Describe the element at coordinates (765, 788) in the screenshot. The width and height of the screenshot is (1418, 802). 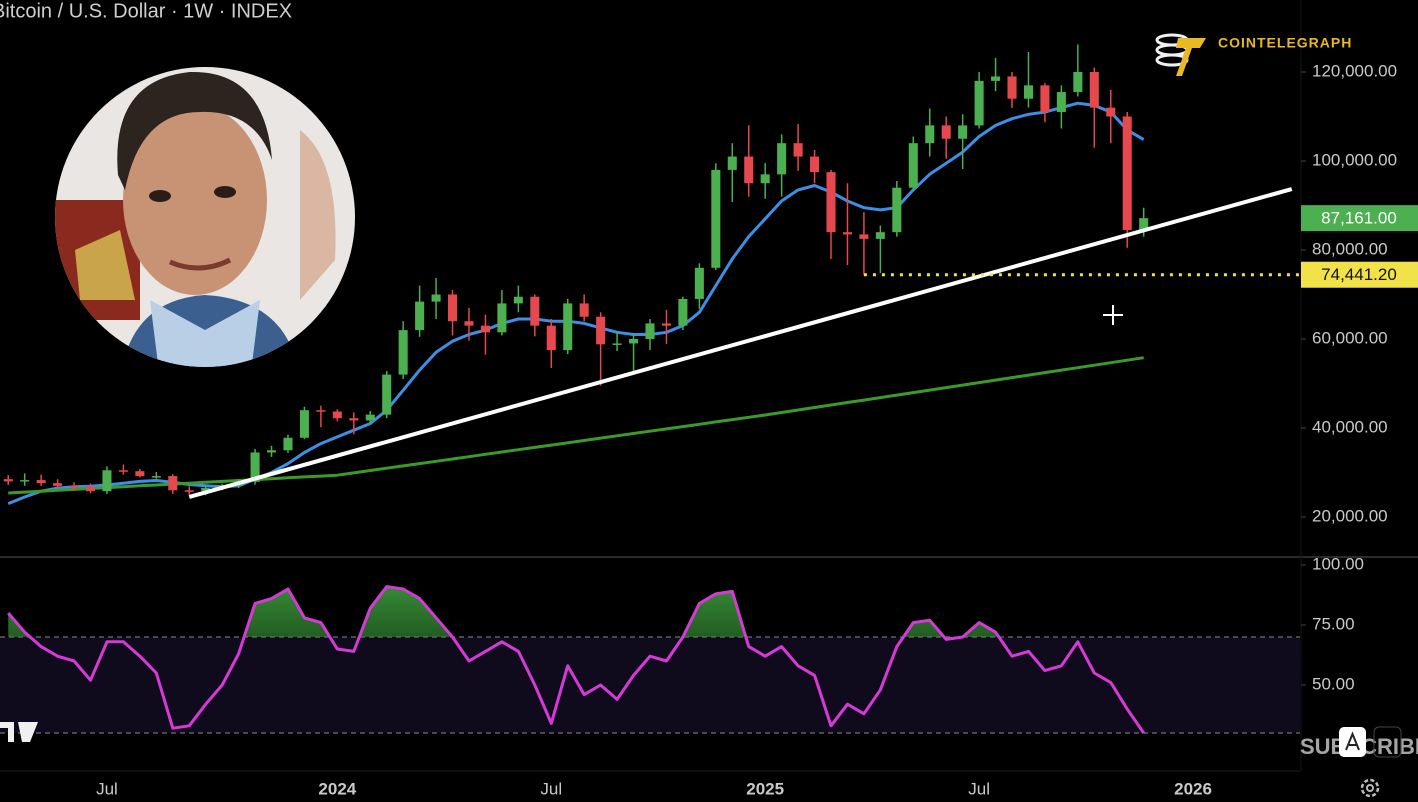
I see `x-tick-label: 2025` at that location.